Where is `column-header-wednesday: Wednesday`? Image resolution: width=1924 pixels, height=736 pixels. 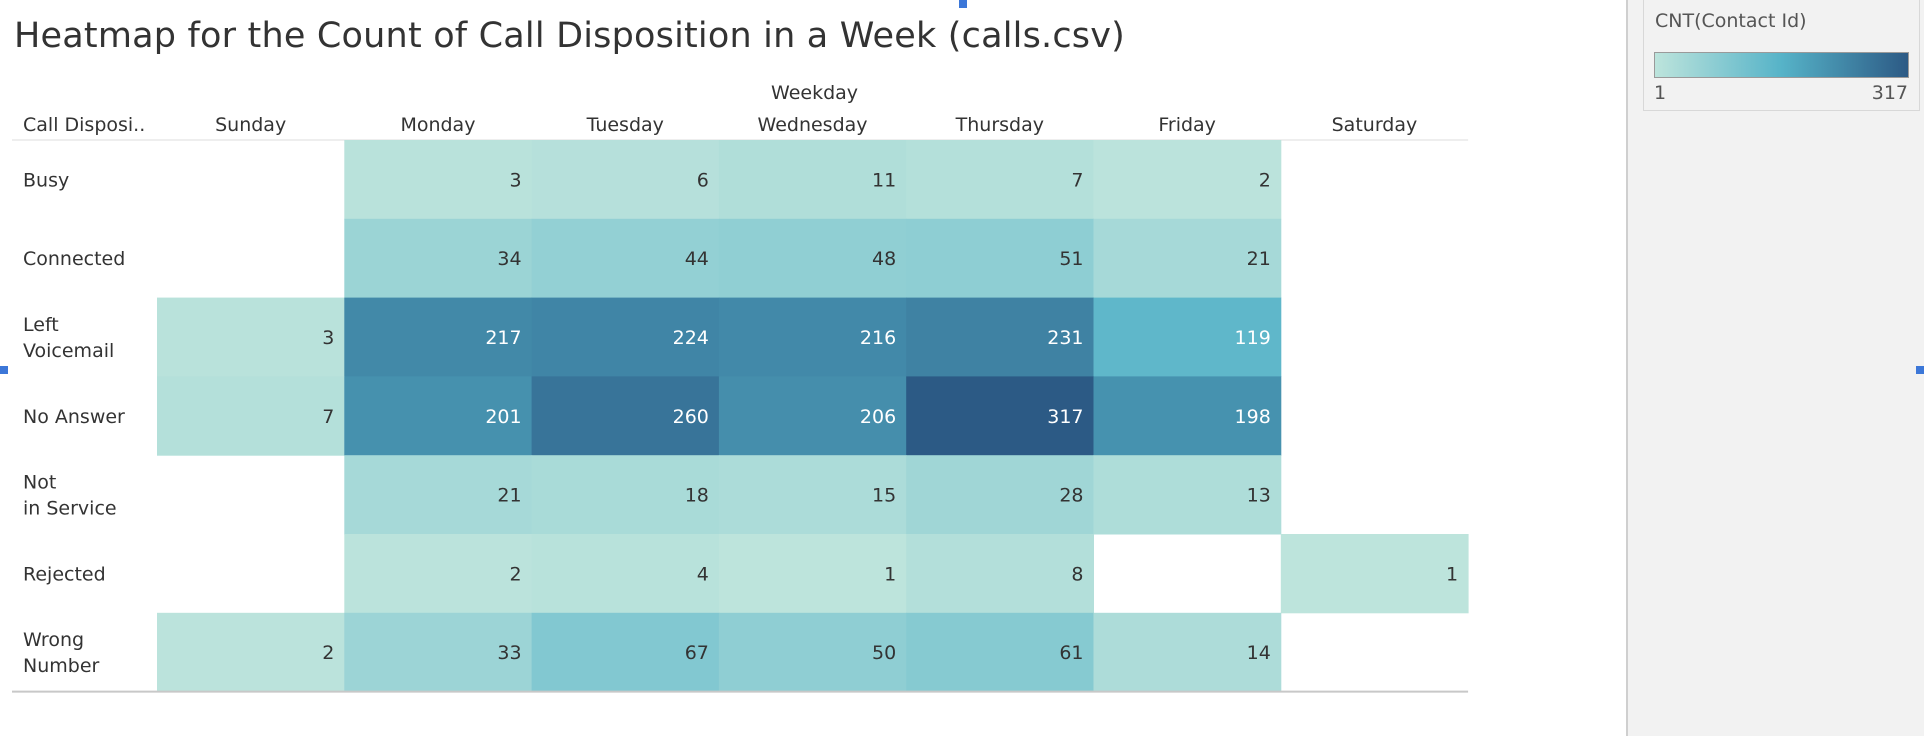
column-header-wednesday: Wednesday is located at coordinates (813, 125).